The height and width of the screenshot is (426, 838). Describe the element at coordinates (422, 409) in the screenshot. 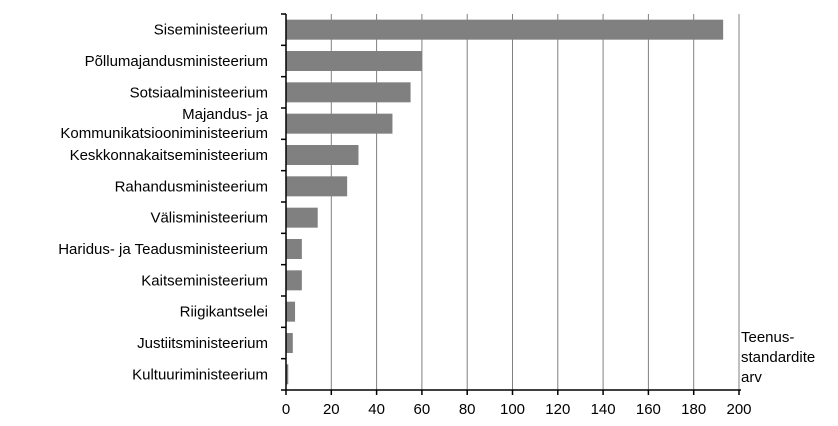

I see `x-tick-label: 60` at that location.